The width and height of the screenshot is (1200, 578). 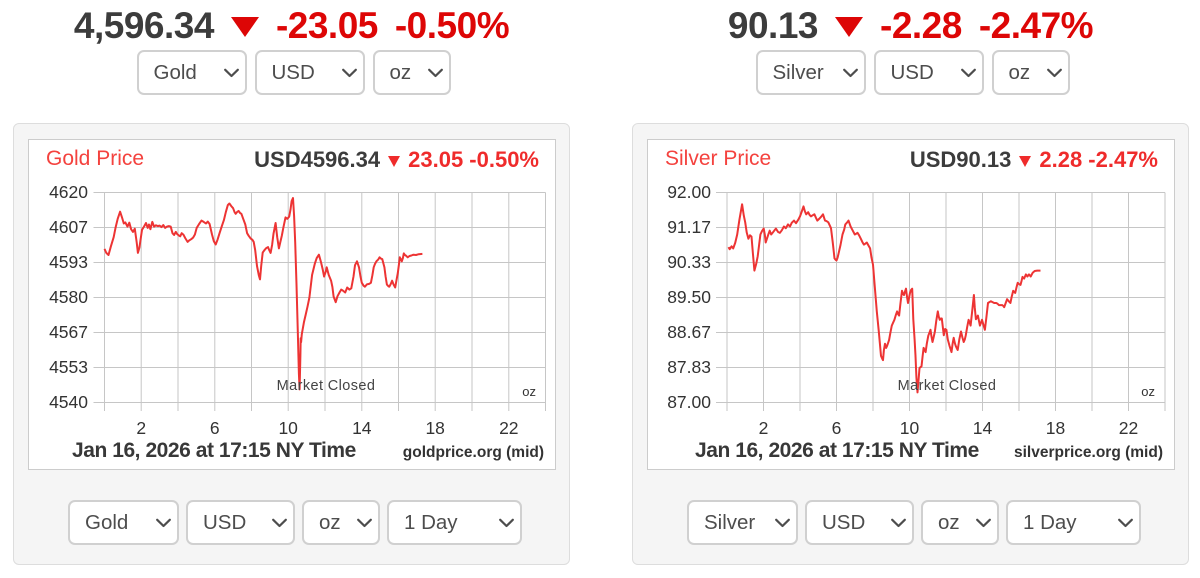 I want to click on svg-text: 4593, so click(x=68, y=262).